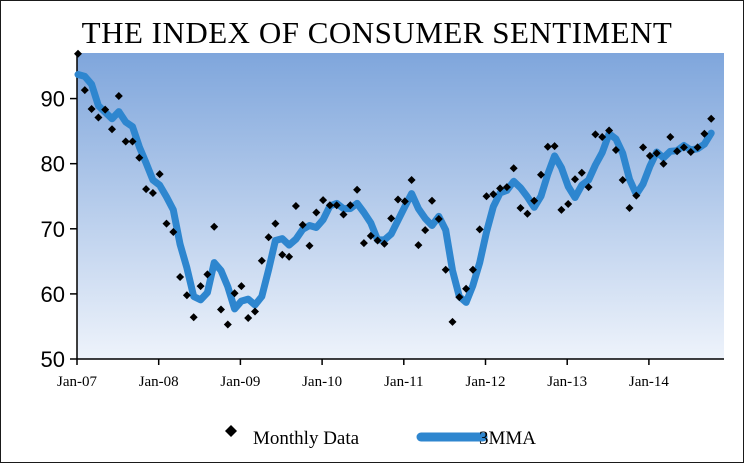 This screenshot has width=744, height=463. Describe the element at coordinates (159, 382) in the screenshot. I see `x-tick-label: Jan-08` at that location.